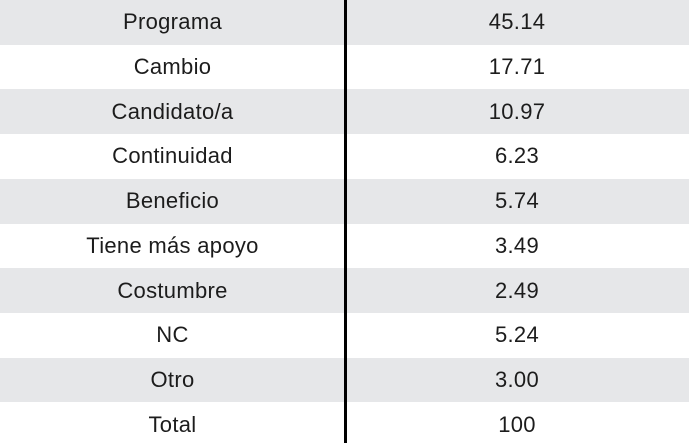 Image resolution: width=689 pixels, height=447 pixels. I want to click on category-cell: NC, so click(172, 335).